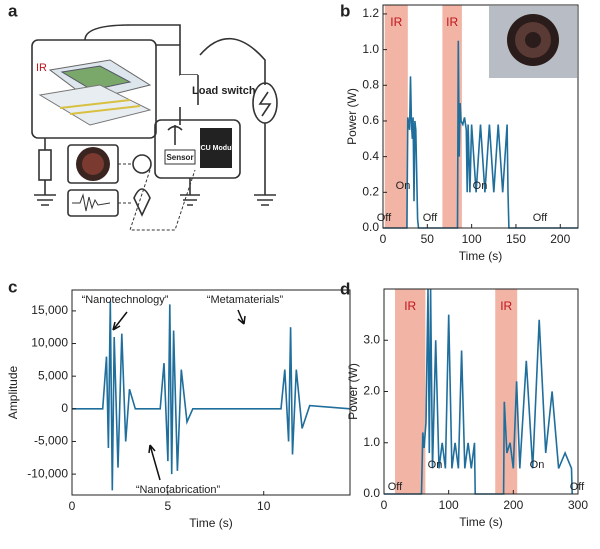  Describe the element at coordinates (533, 42) in the screenshot. I see `inset-photo` at that location.